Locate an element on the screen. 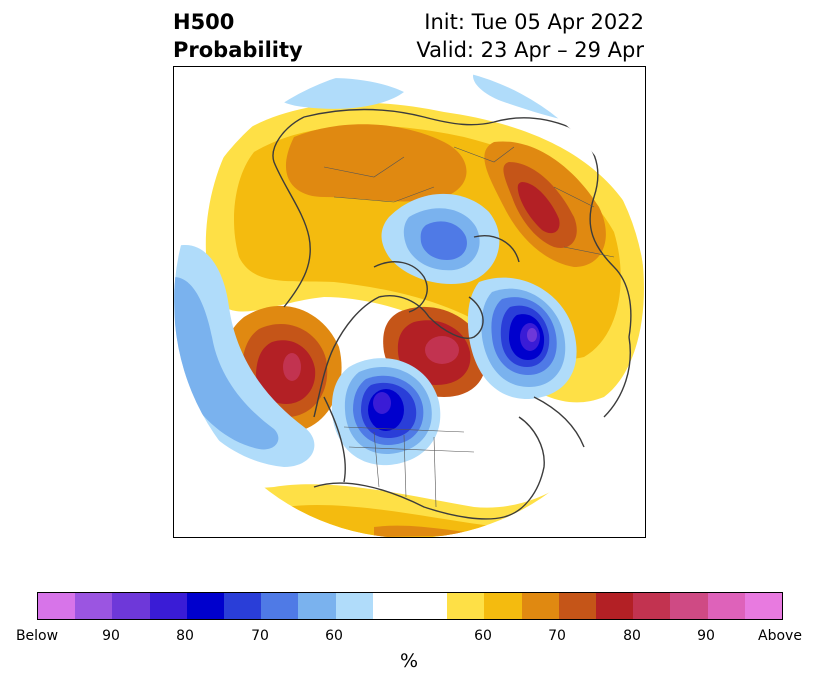  valid-range: Valid: 23 Apr – 29 Apr is located at coordinates (530, 50).